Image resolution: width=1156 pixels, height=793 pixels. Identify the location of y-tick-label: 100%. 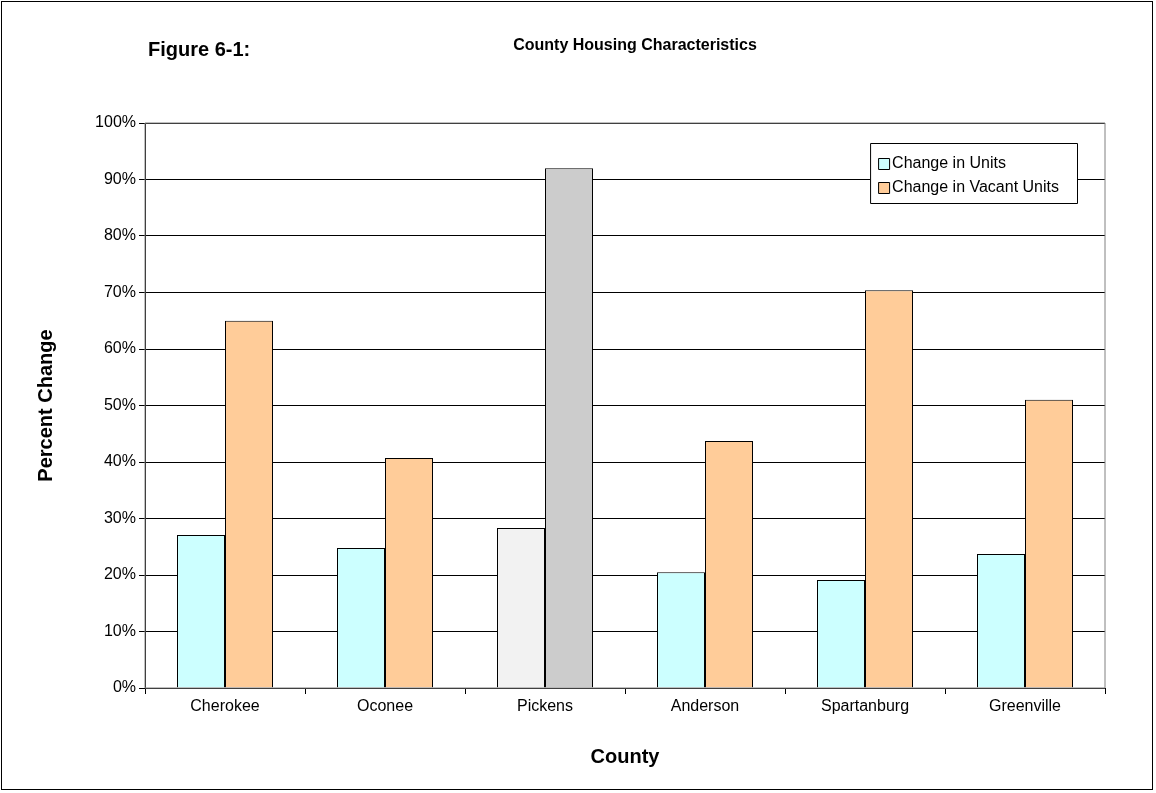
(115, 122).